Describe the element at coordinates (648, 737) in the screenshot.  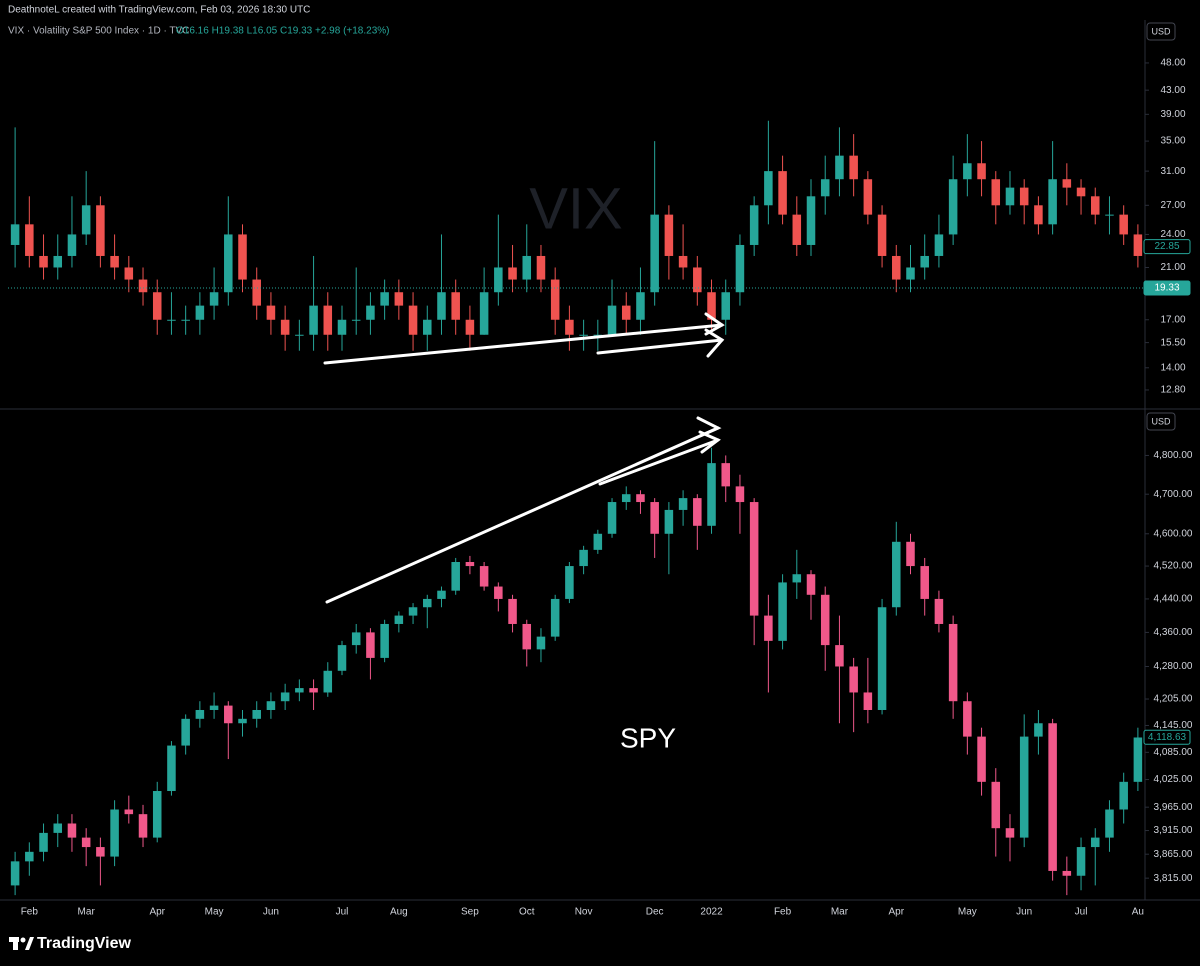
I see `annotation: SPY` at that location.